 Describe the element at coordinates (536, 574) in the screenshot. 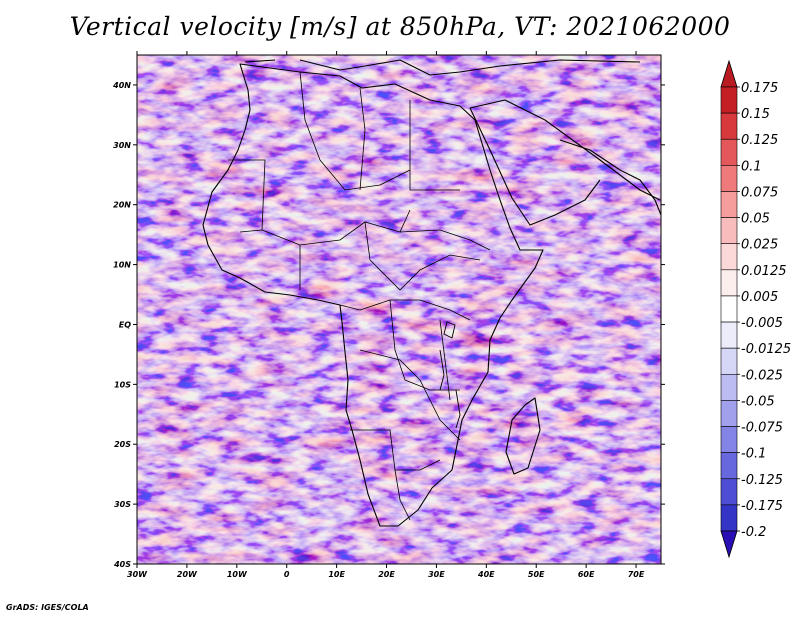

I see `lon-tick-label: 50E` at that location.